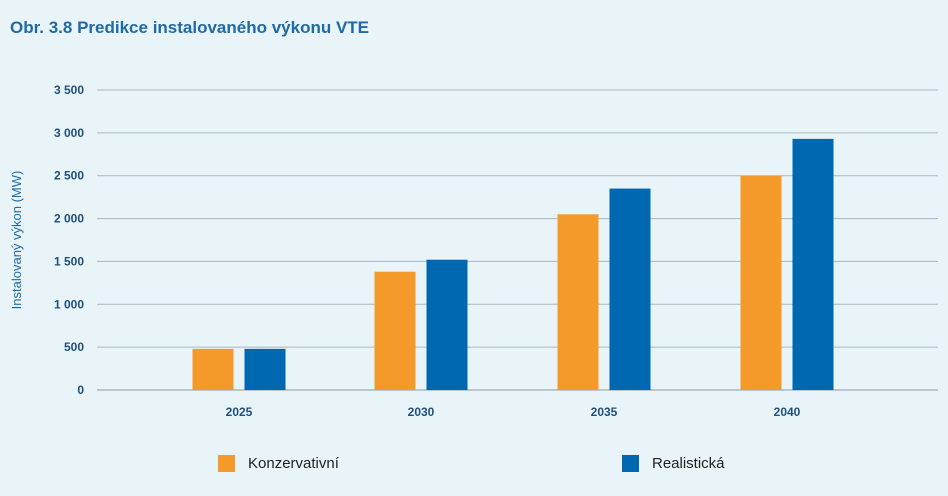 The height and width of the screenshot is (496, 948). What do you see at coordinates (688, 463) in the screenshot?
I see `legend-label: Realistická` at bounding box center [688, 463].